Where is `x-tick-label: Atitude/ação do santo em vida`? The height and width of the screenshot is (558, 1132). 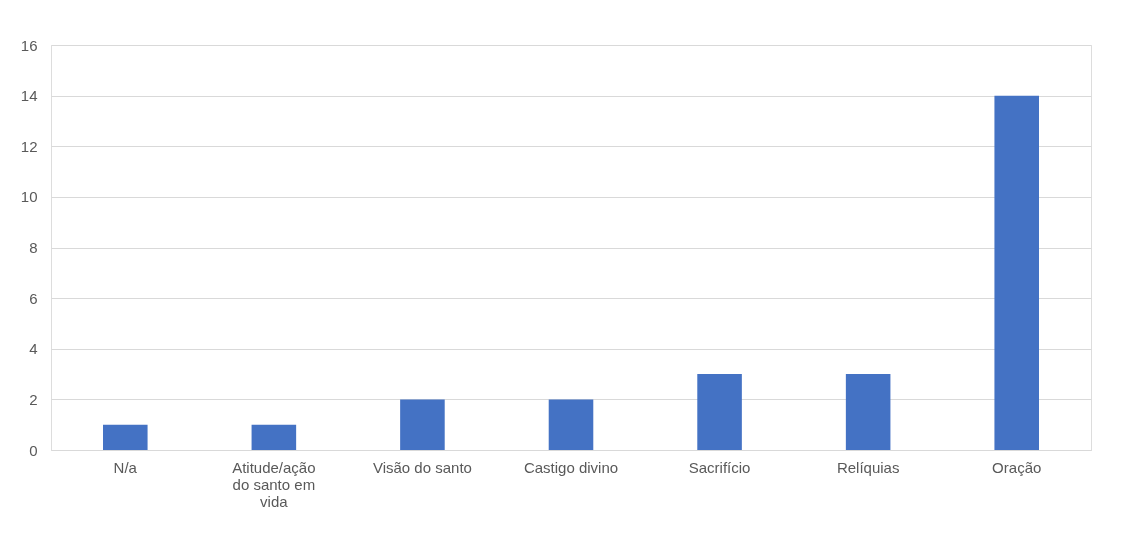
x-tick-label: Atitude/ação do santo em vida is located at coordinates (274, 484).